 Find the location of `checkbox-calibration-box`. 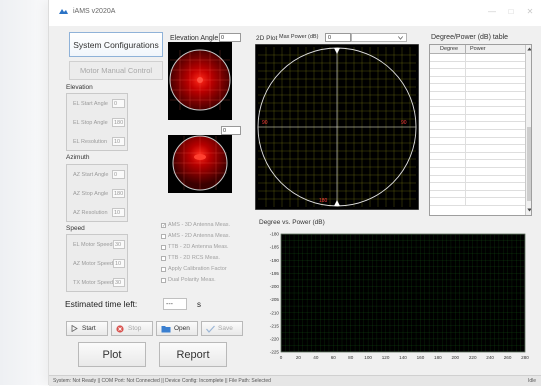

checkbox-calibration-box is located at coordinates (163, 269).